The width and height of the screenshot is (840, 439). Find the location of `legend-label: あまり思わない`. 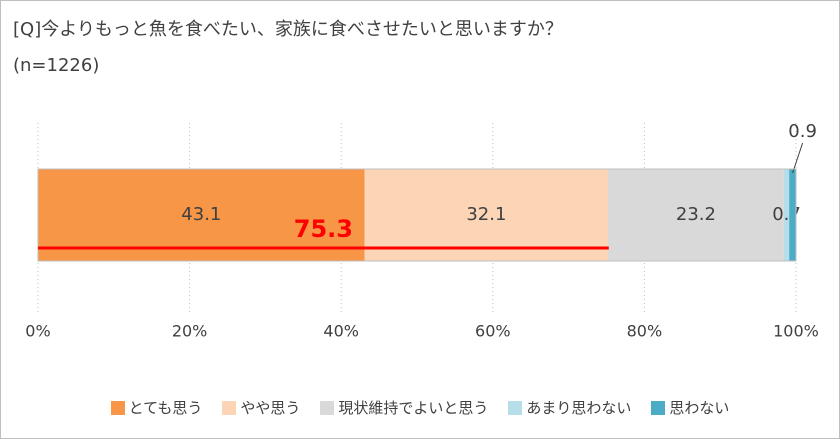

legend-label: あまり思わない is located at coordinates (579, 408).